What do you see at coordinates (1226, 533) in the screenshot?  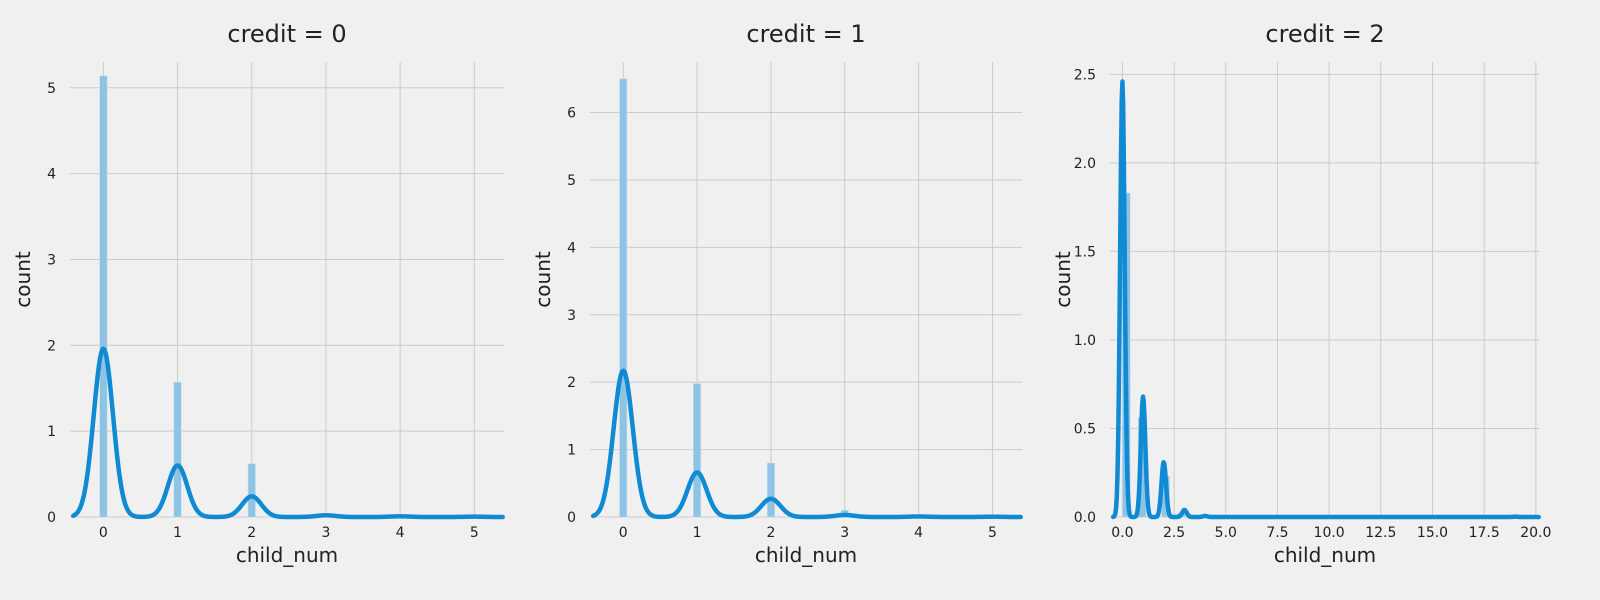 I see `x-tick-label: 5.0` at bounding box center [1226, 533].